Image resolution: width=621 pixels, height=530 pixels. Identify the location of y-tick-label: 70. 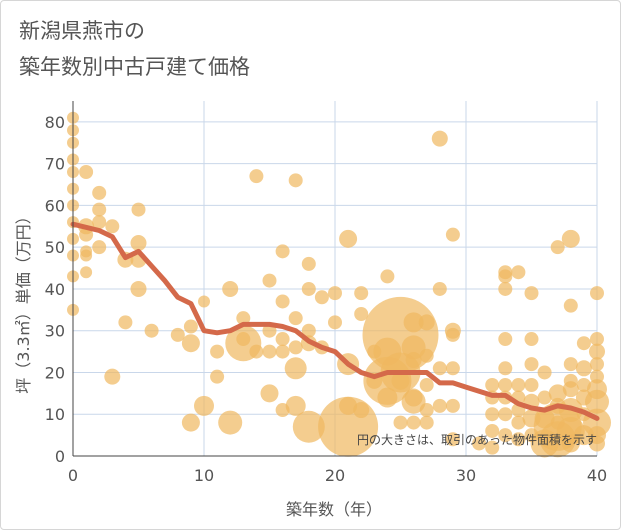
(55, 164).